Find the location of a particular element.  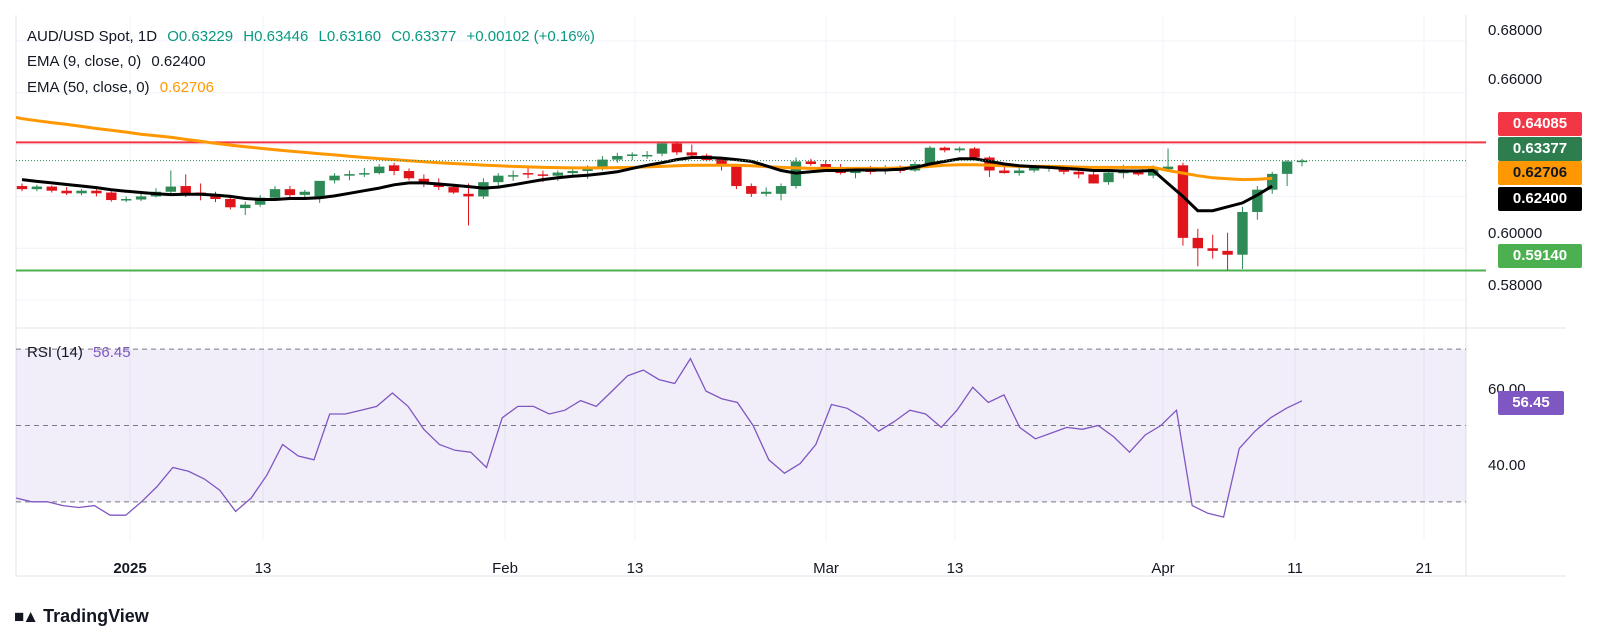

close-value: C0.63377 is located at coordinates (424, 36).